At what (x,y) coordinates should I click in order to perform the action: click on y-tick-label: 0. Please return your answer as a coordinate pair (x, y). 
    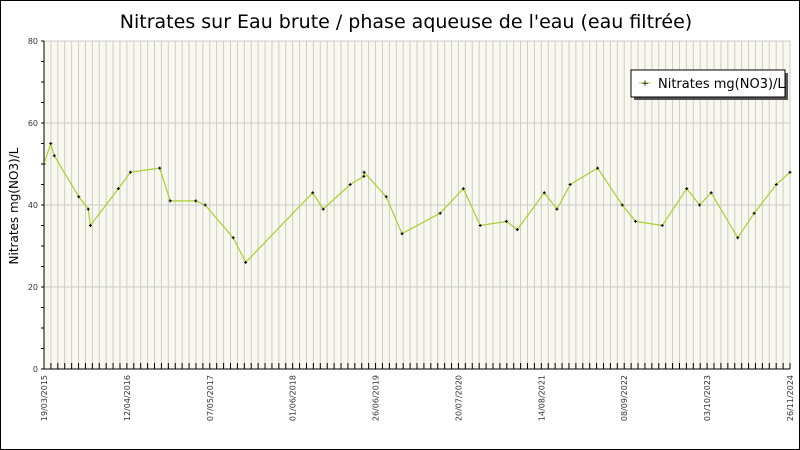
    Looking at the image, I should click on (35, 369).